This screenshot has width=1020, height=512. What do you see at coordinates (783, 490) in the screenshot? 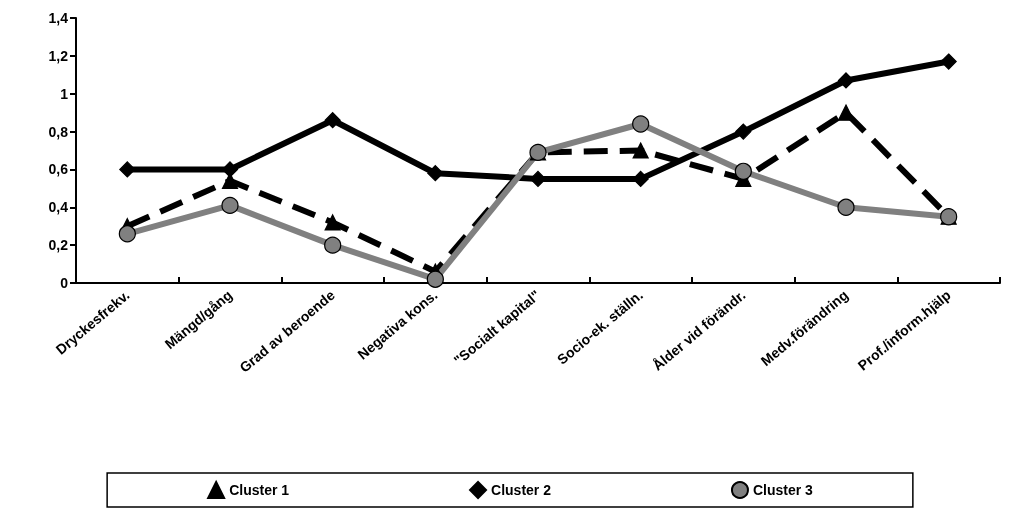
I see `legend-label: Cluster 3` at bounding box center [783, 490].